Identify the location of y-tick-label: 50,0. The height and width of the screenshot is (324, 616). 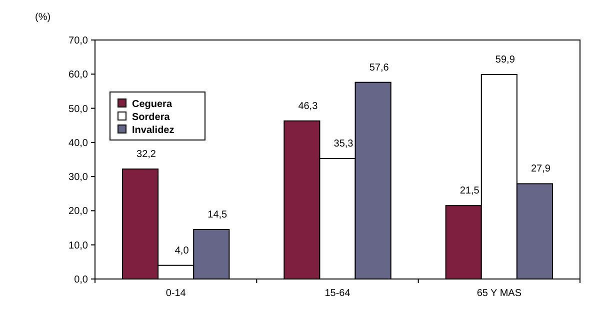
(78, 109).